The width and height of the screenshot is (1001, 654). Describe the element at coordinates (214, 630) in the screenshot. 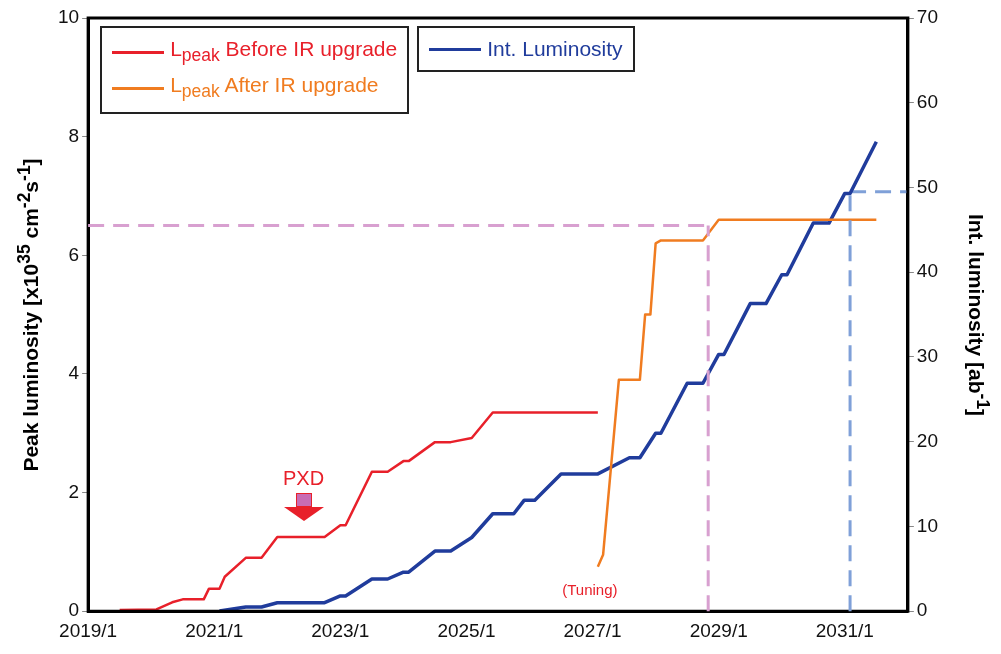

I see `x-tick-label: 2021/1` at that location.